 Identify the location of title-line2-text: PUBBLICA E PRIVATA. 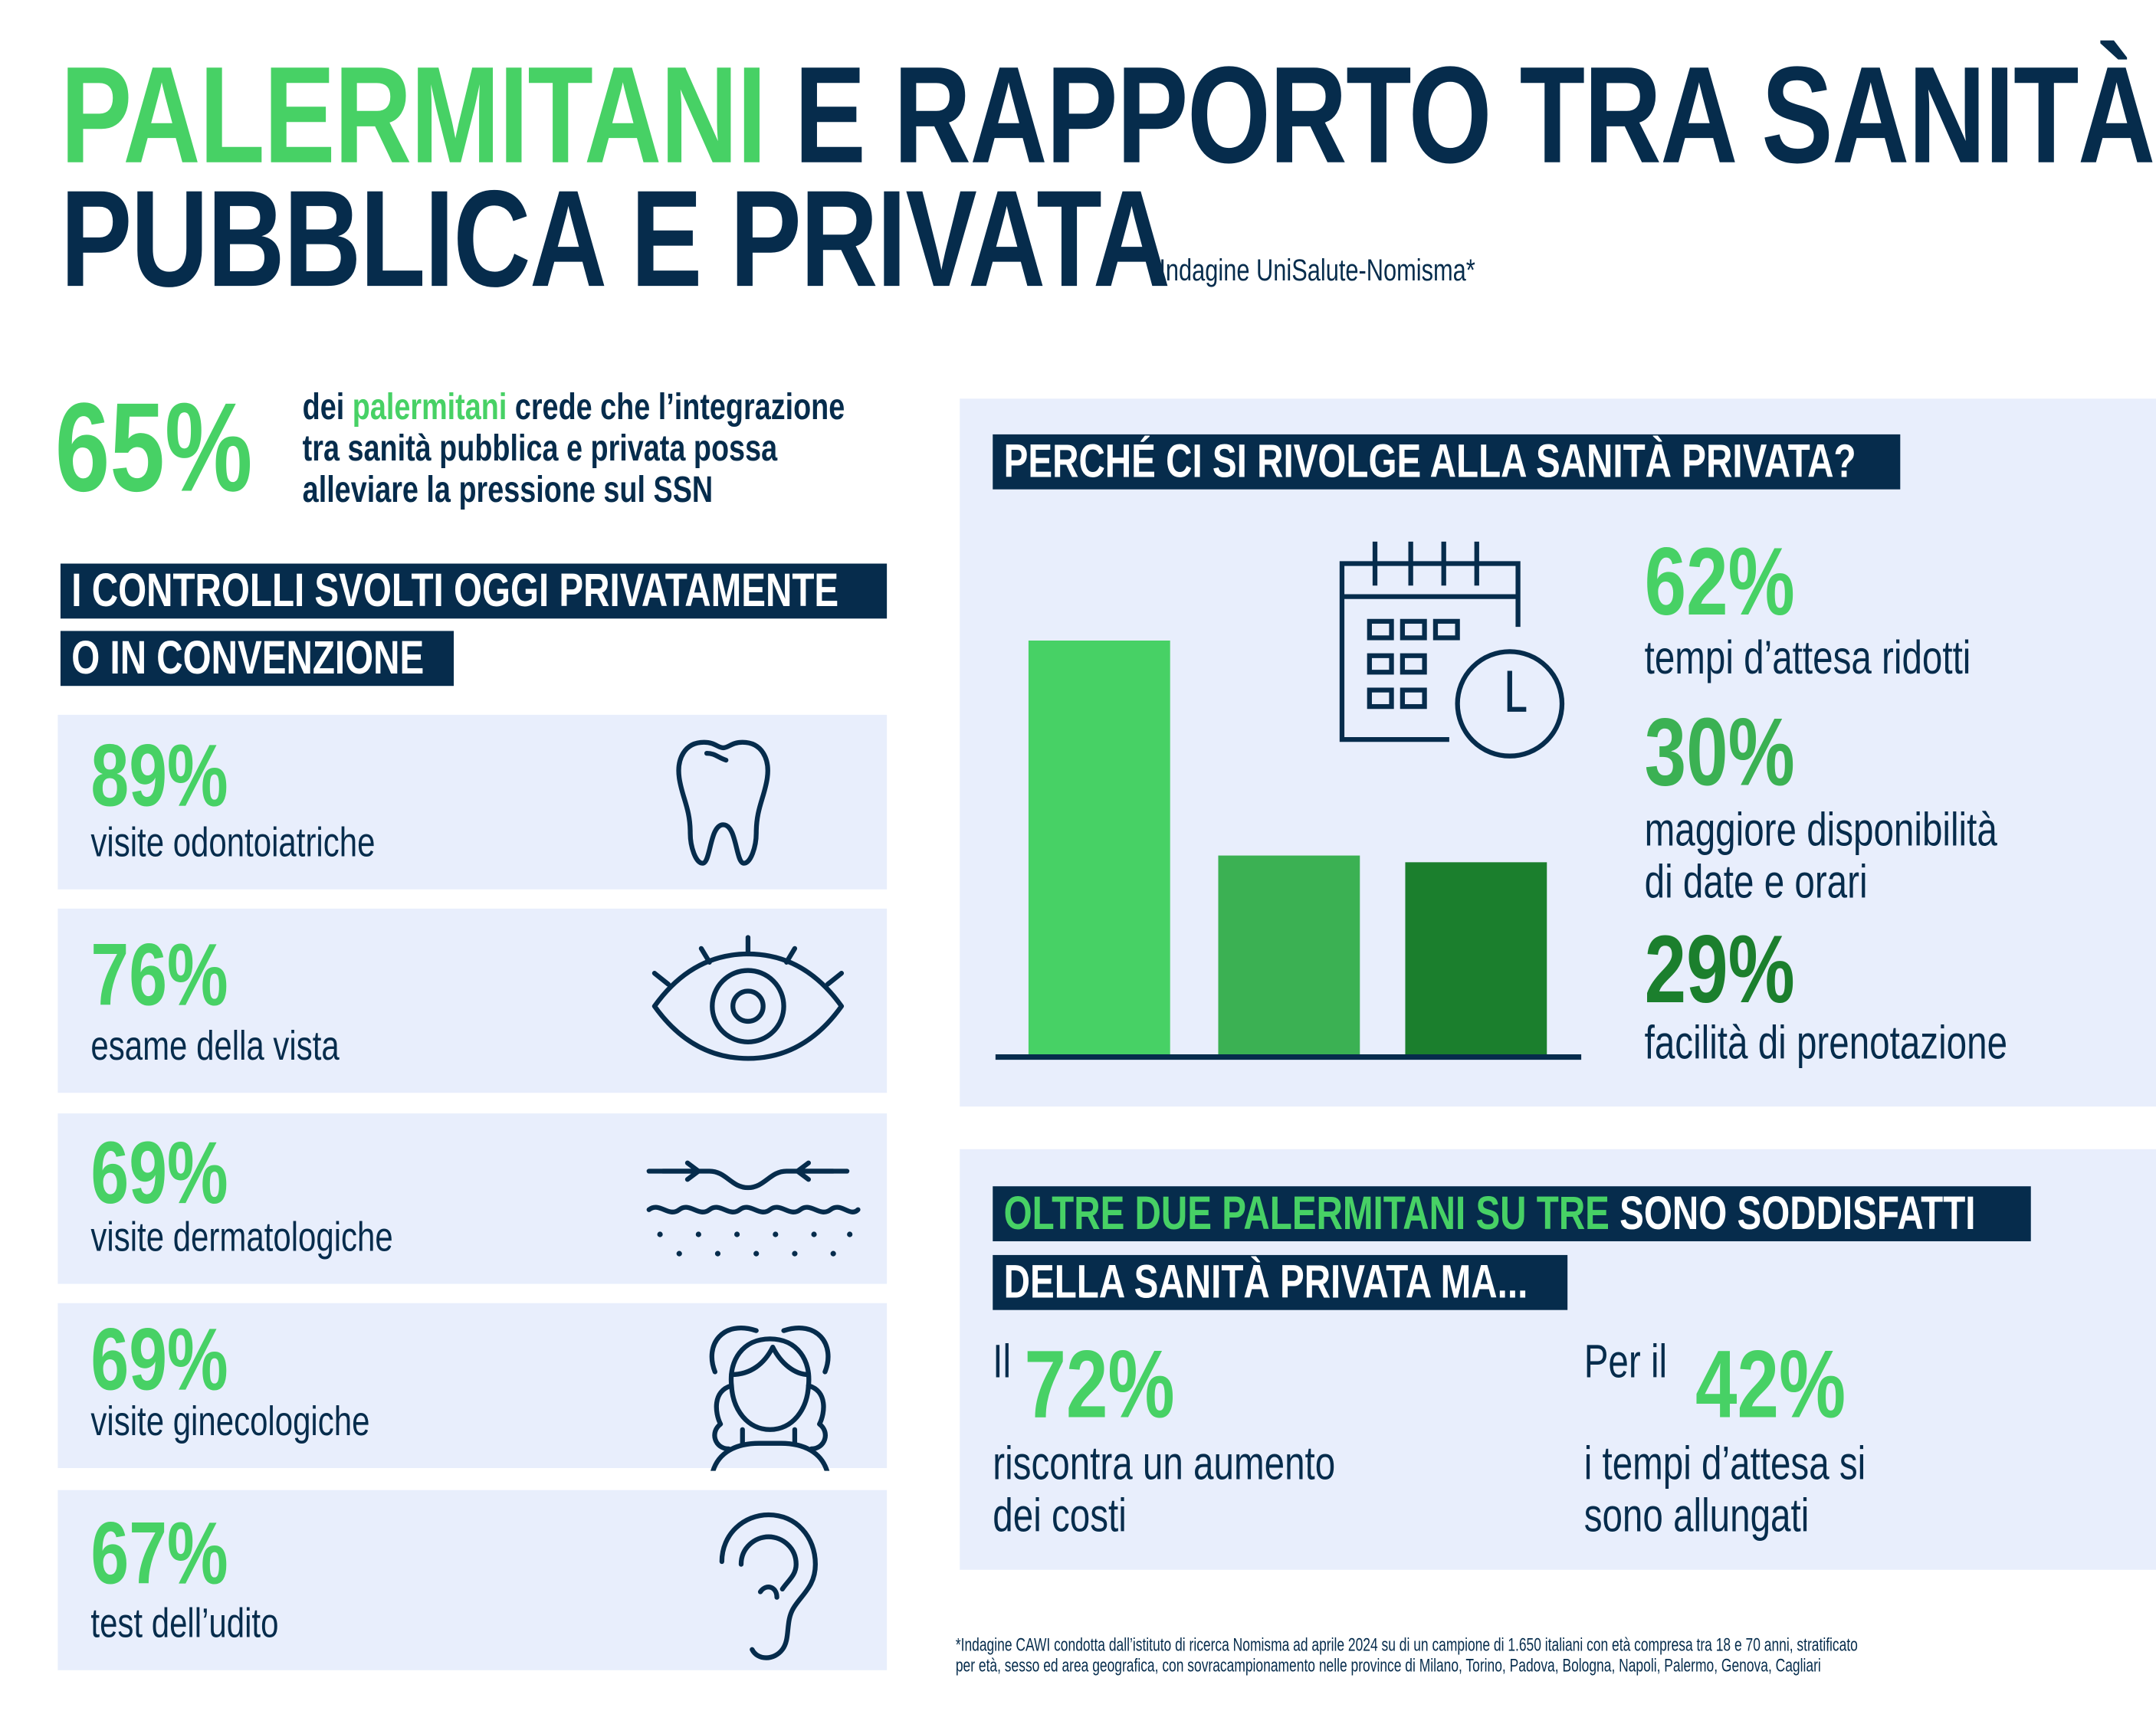
(615, 239).